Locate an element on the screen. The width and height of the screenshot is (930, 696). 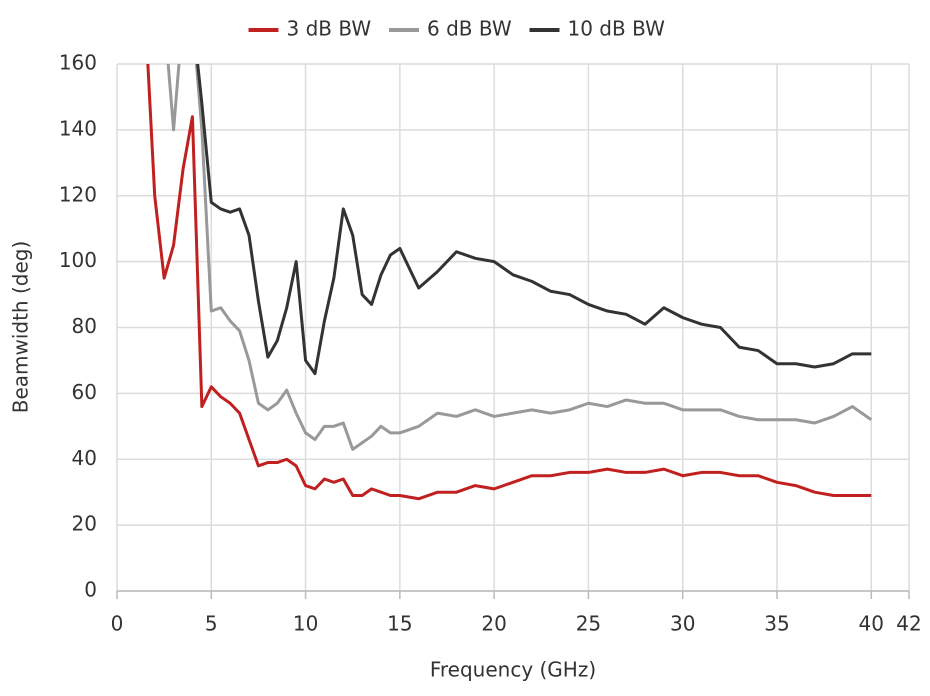
x-tick-label: 35 is located at coordinates (776, 624).